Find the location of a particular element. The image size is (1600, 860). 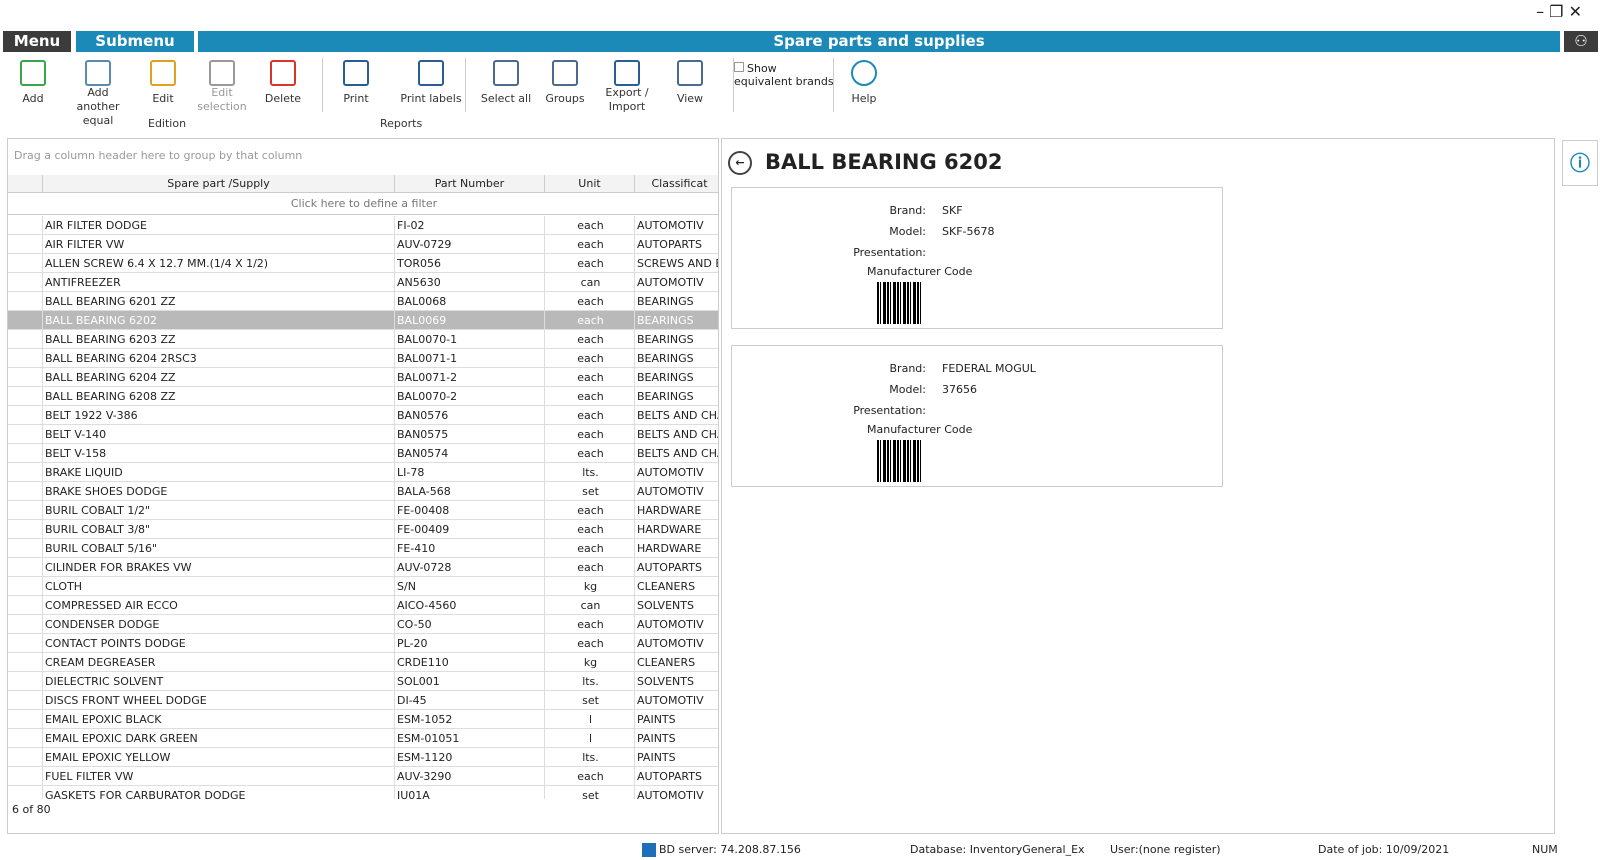

window-controls: – ❐ ✕ is located at coordinates (1559, 11).